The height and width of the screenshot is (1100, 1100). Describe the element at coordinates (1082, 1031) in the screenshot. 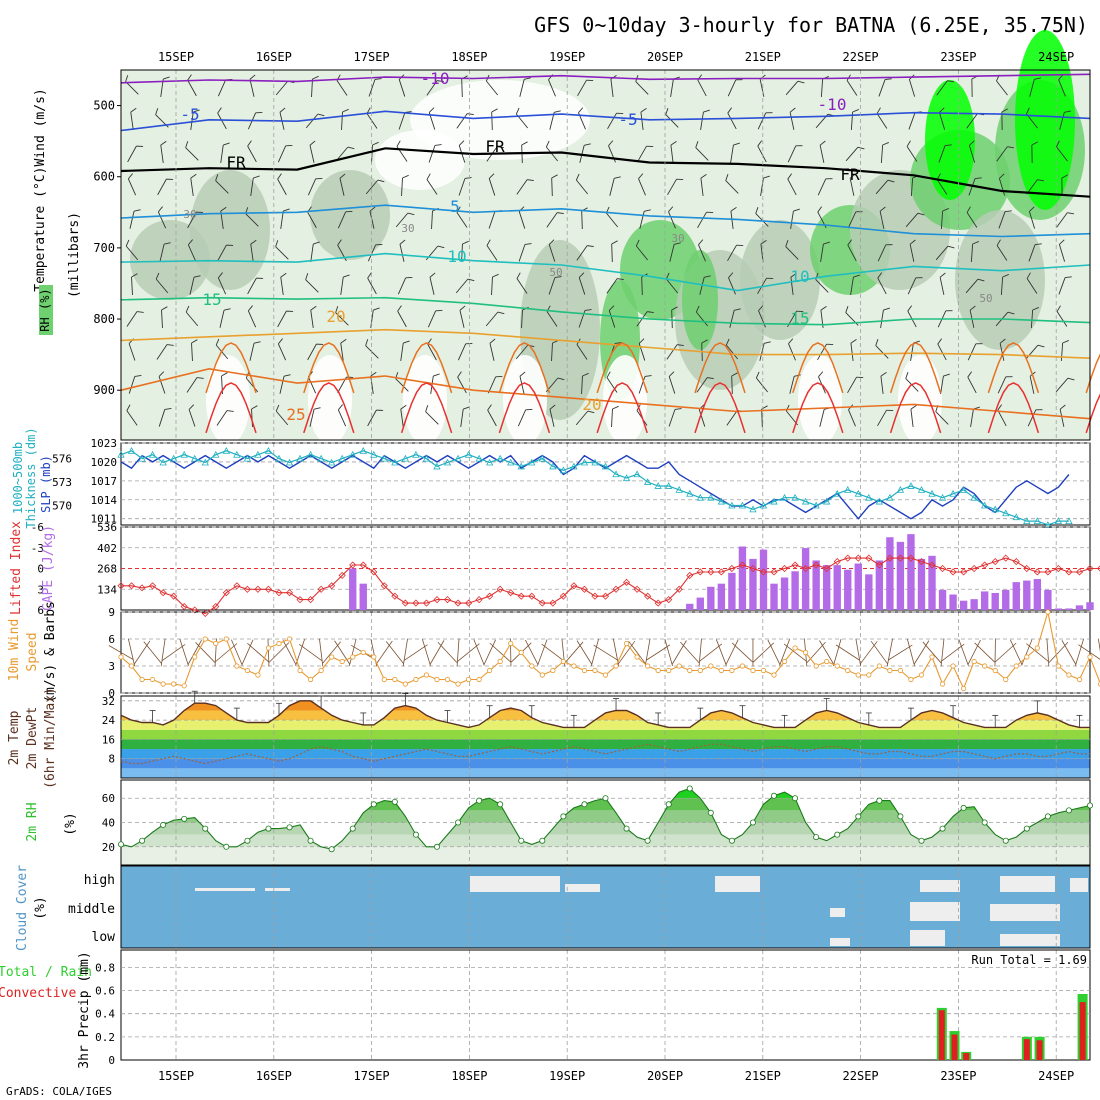

I see `precip-convective-bar` at that location.